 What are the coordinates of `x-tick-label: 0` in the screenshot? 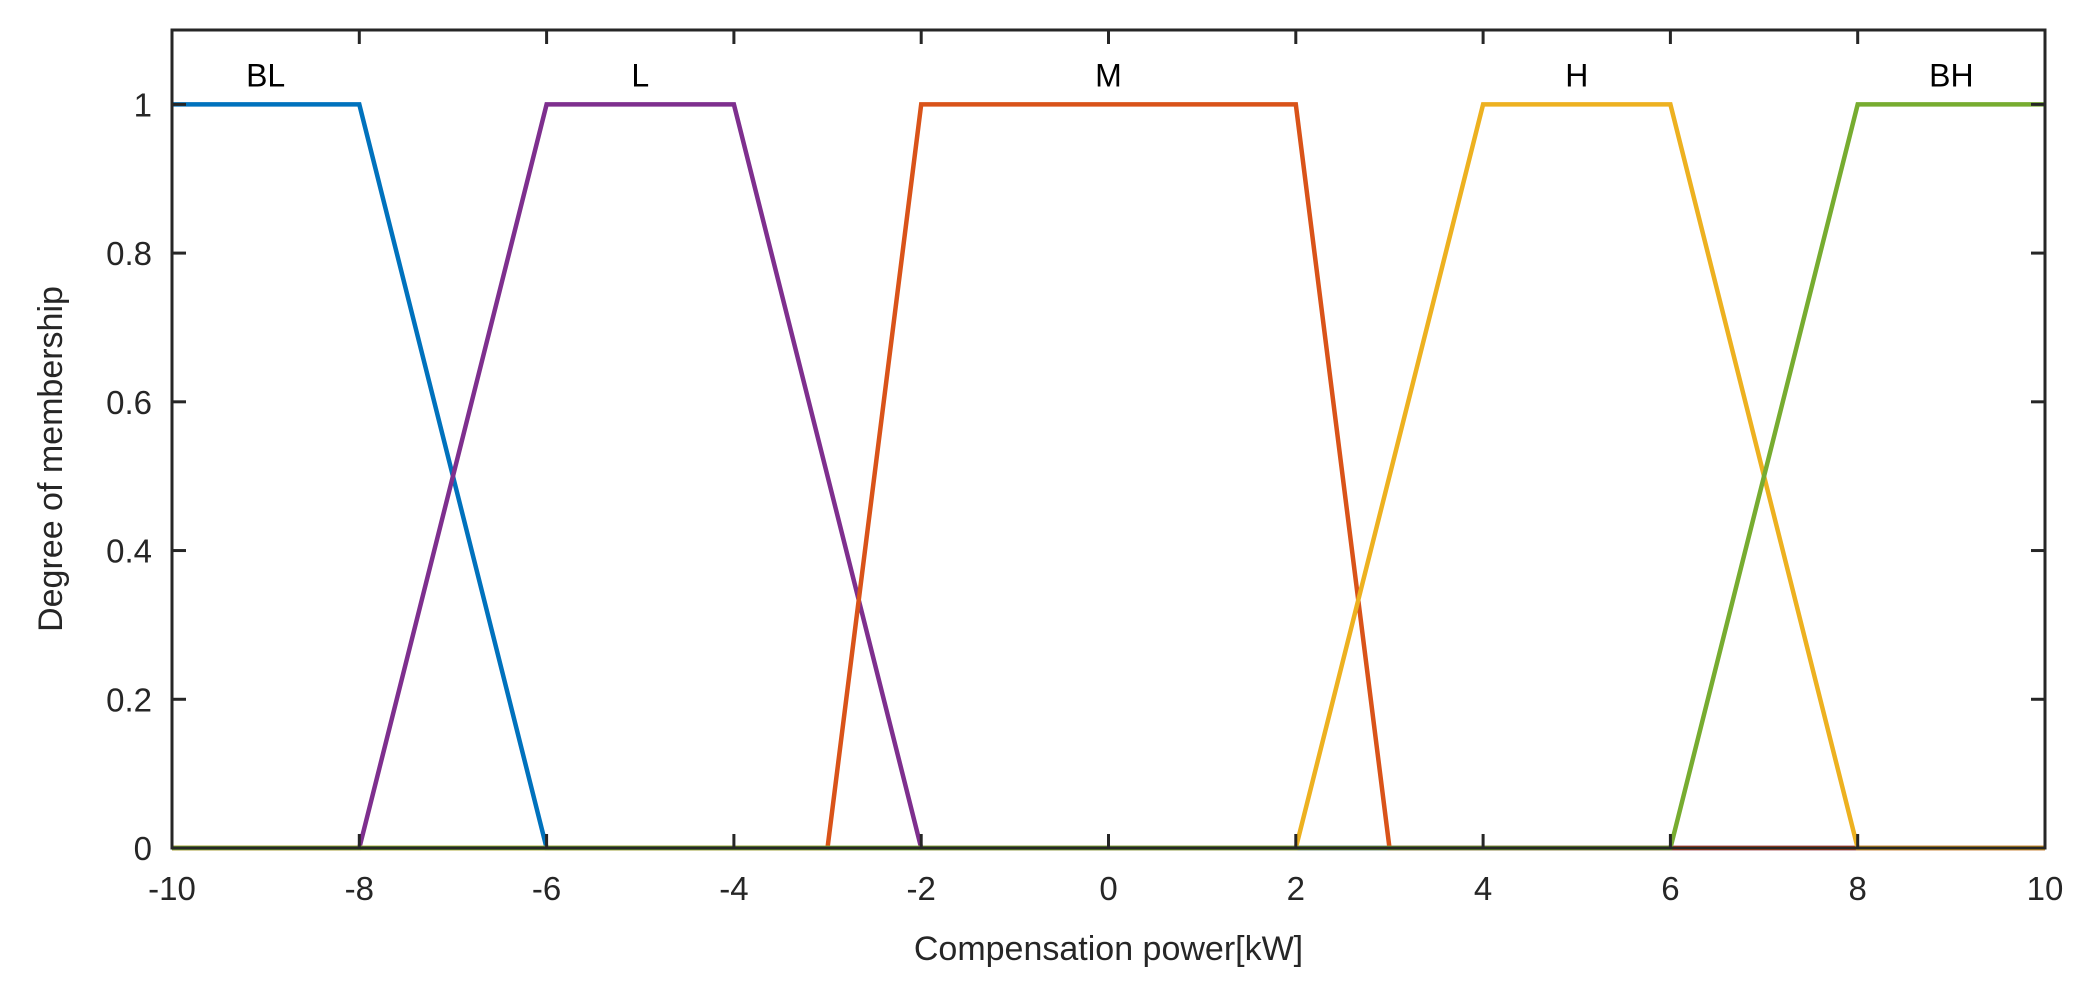 It's located at (1108, 888).